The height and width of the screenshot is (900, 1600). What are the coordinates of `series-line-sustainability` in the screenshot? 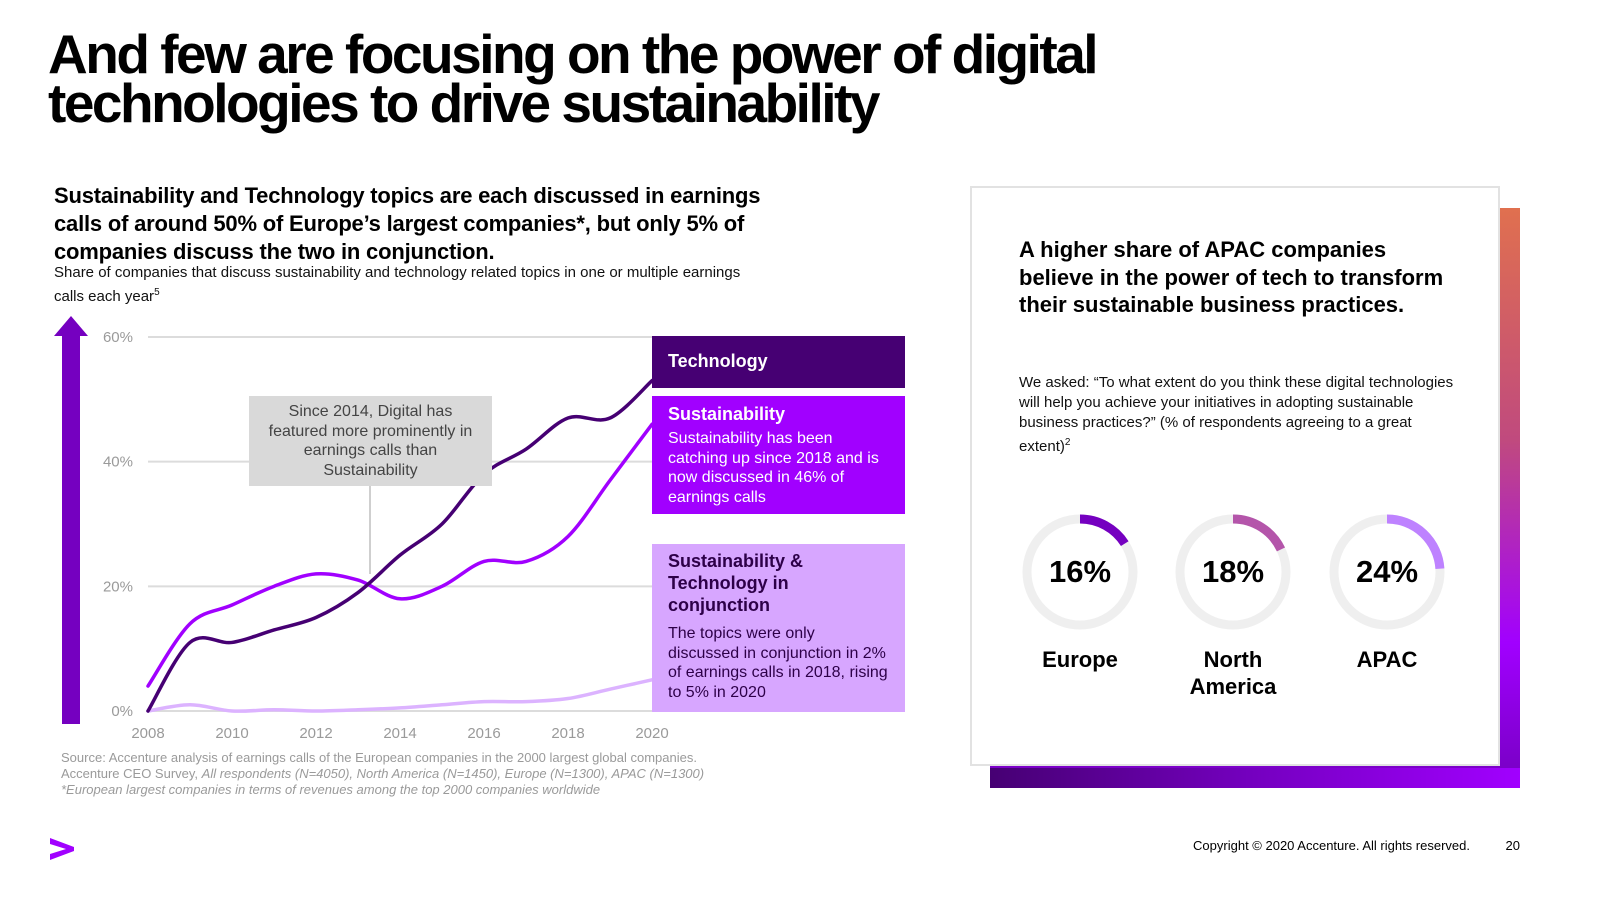 It's located at (400, 555).